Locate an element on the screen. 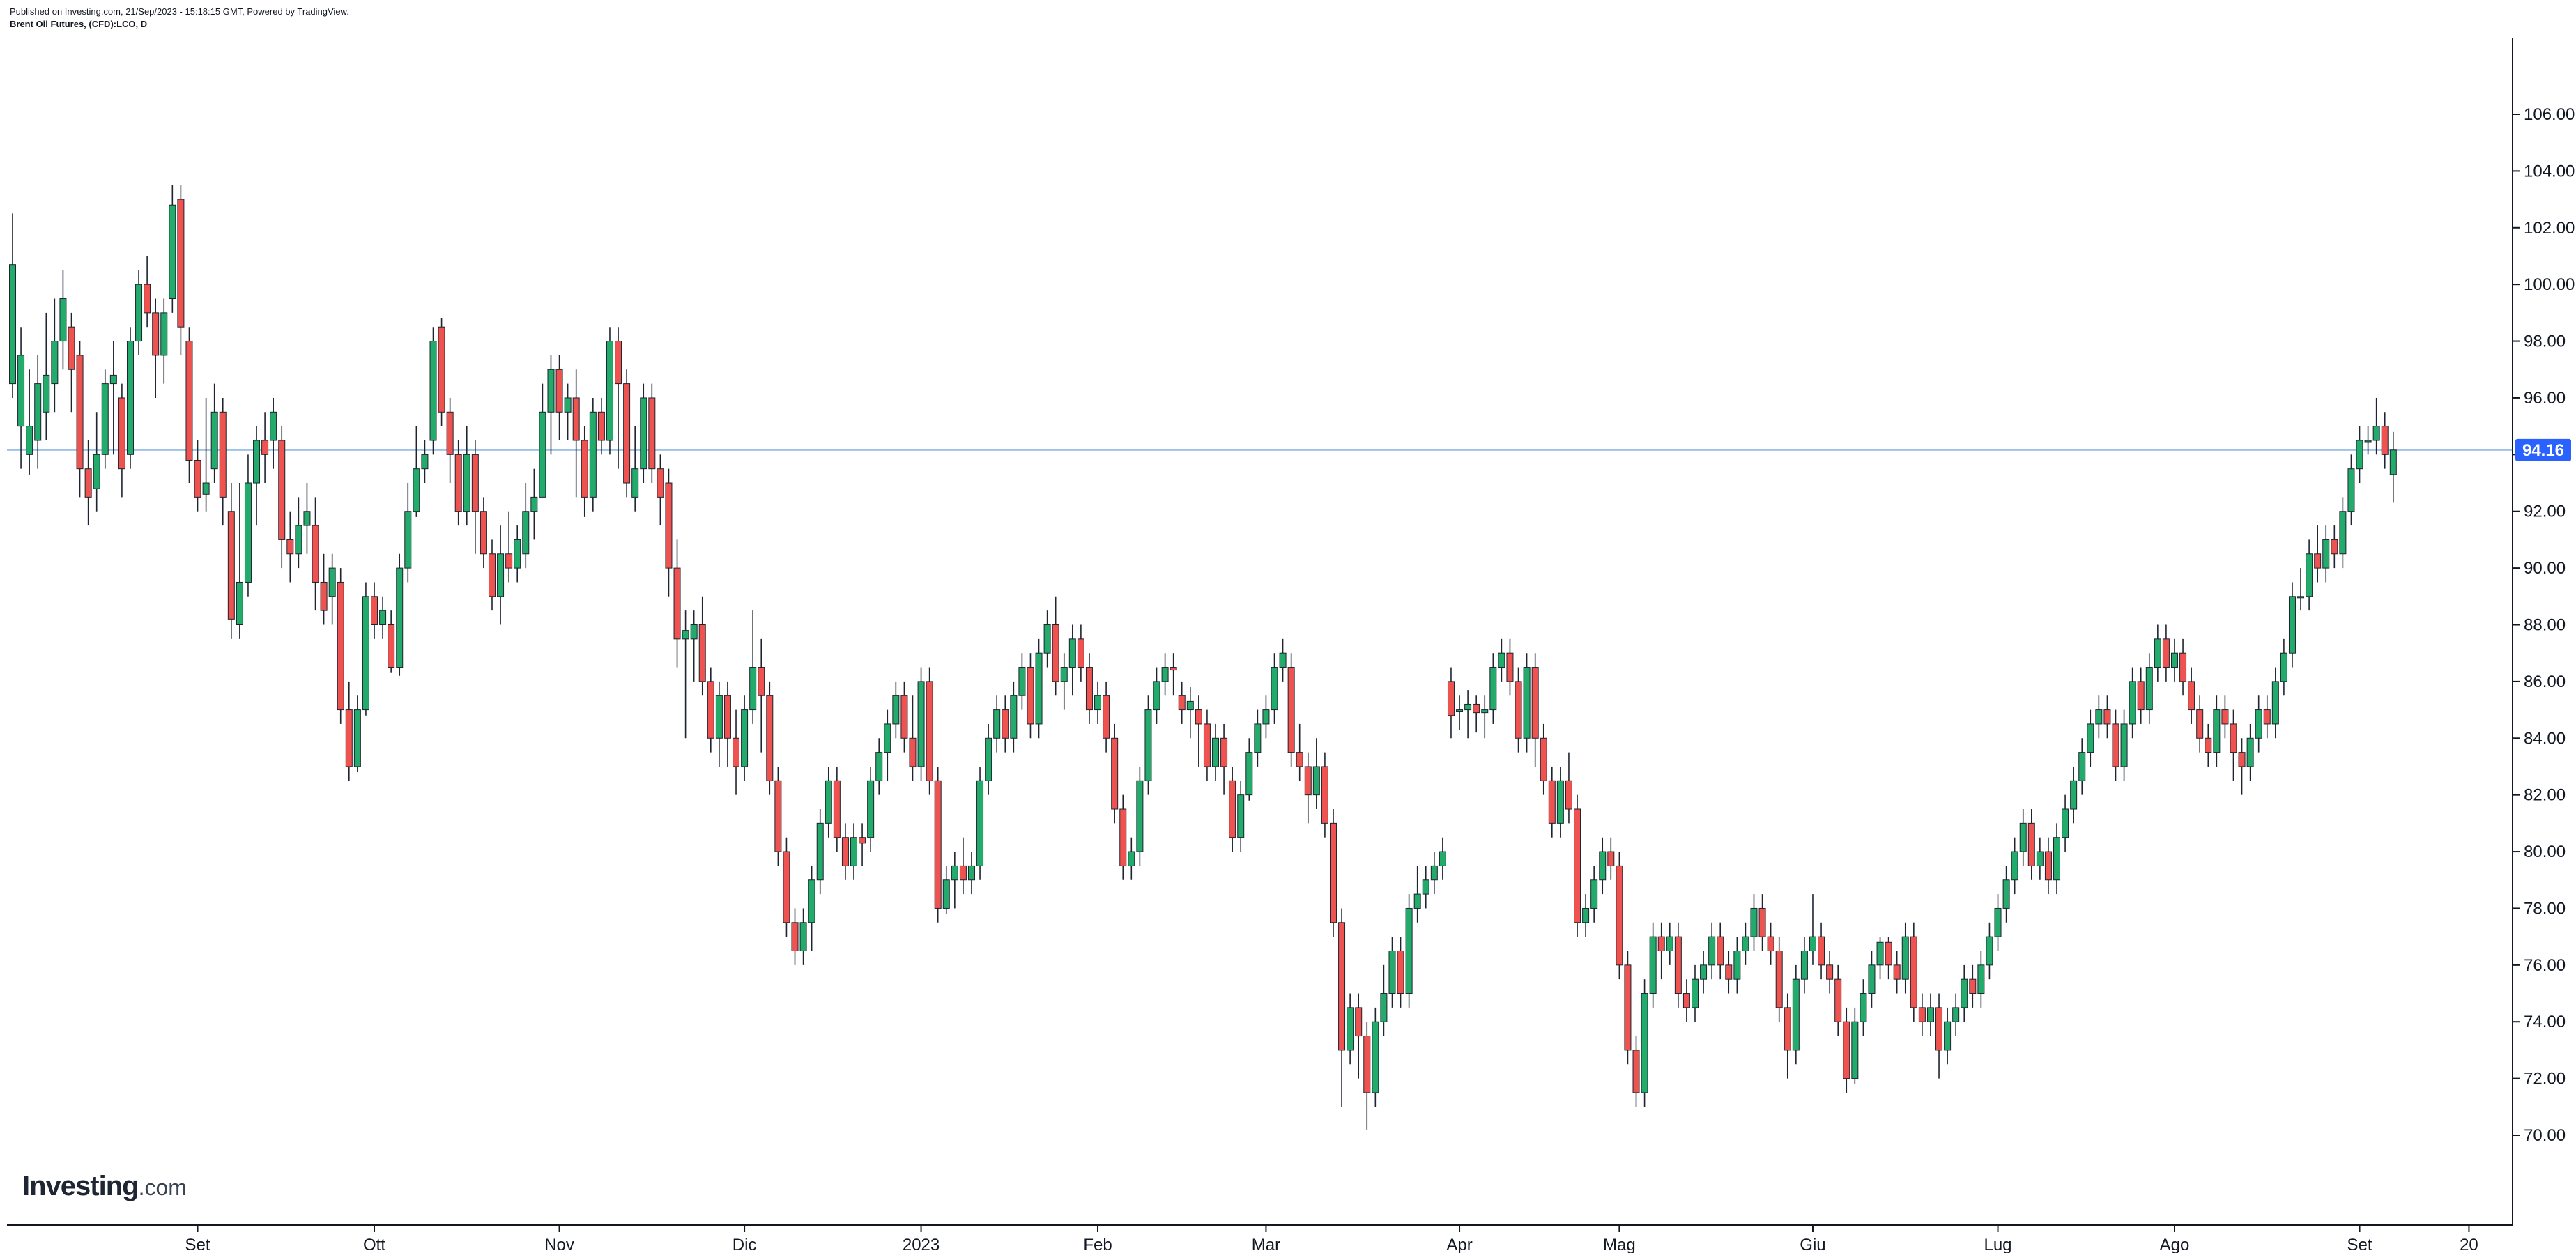  x-tick-label: Feb is located at coordinates (1097, 1244).